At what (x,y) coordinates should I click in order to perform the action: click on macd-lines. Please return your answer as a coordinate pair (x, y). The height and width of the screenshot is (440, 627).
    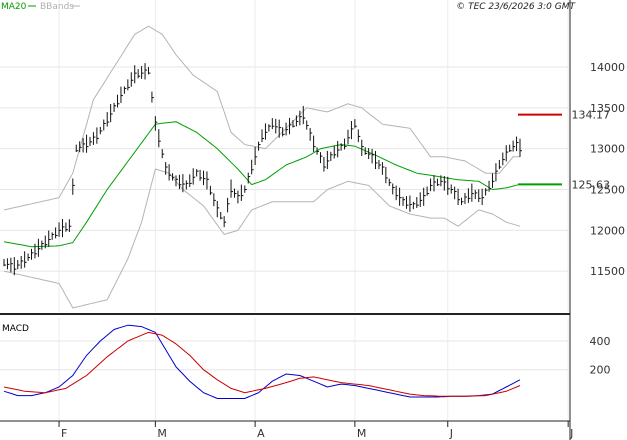
    Looking at the image, I should click on (262, 361).